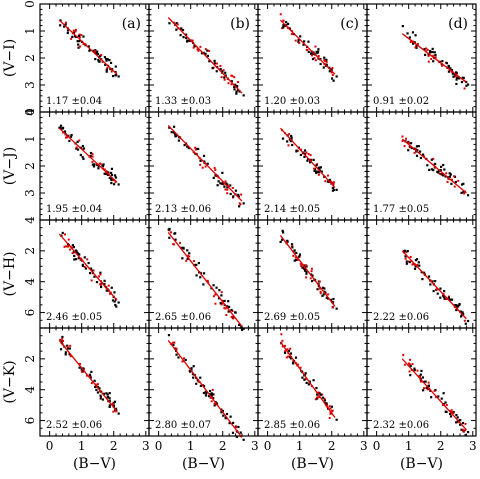 The width and height of the screenshot is (480, 479). What do you see at coordinates (30, 193) in the screenshot?
I see `y-tick-label: 3` at bounding box center [30, 193].